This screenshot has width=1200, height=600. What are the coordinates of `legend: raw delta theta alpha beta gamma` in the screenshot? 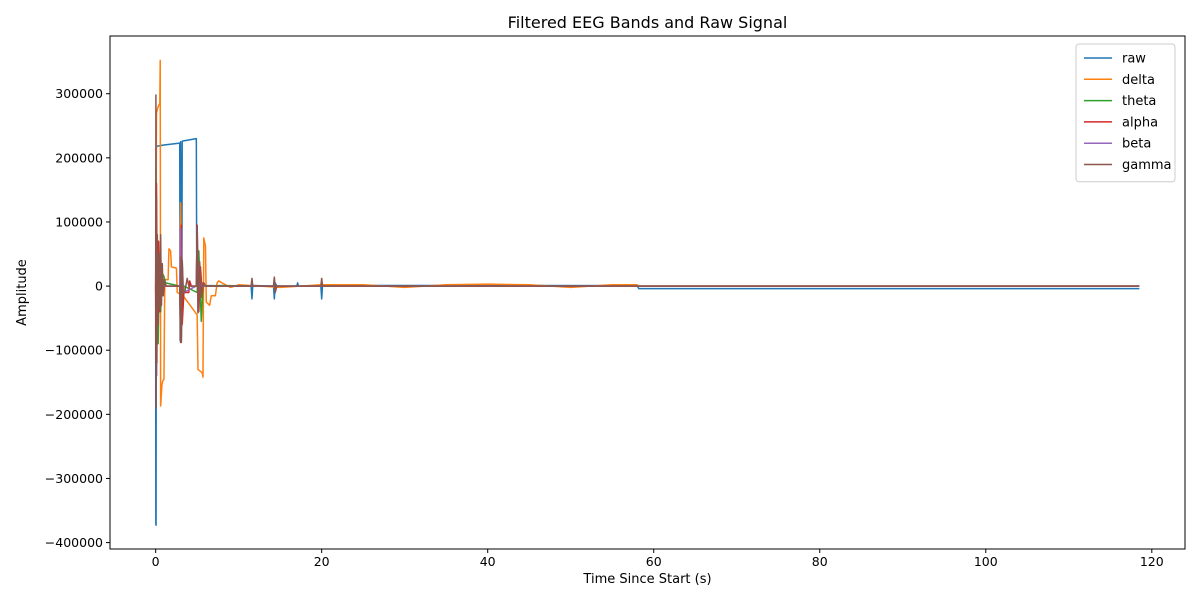 It's located at (1125, 113).